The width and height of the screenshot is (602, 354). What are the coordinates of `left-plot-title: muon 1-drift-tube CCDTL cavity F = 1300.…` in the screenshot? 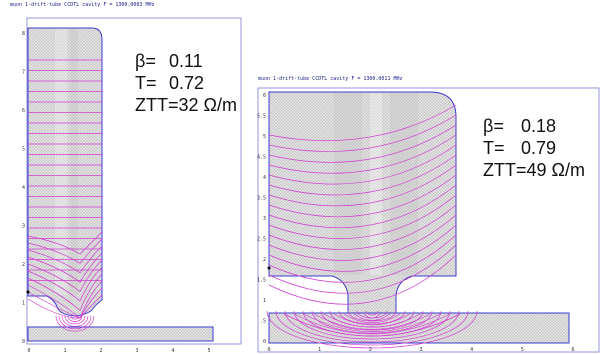 It's located at (82, 5).